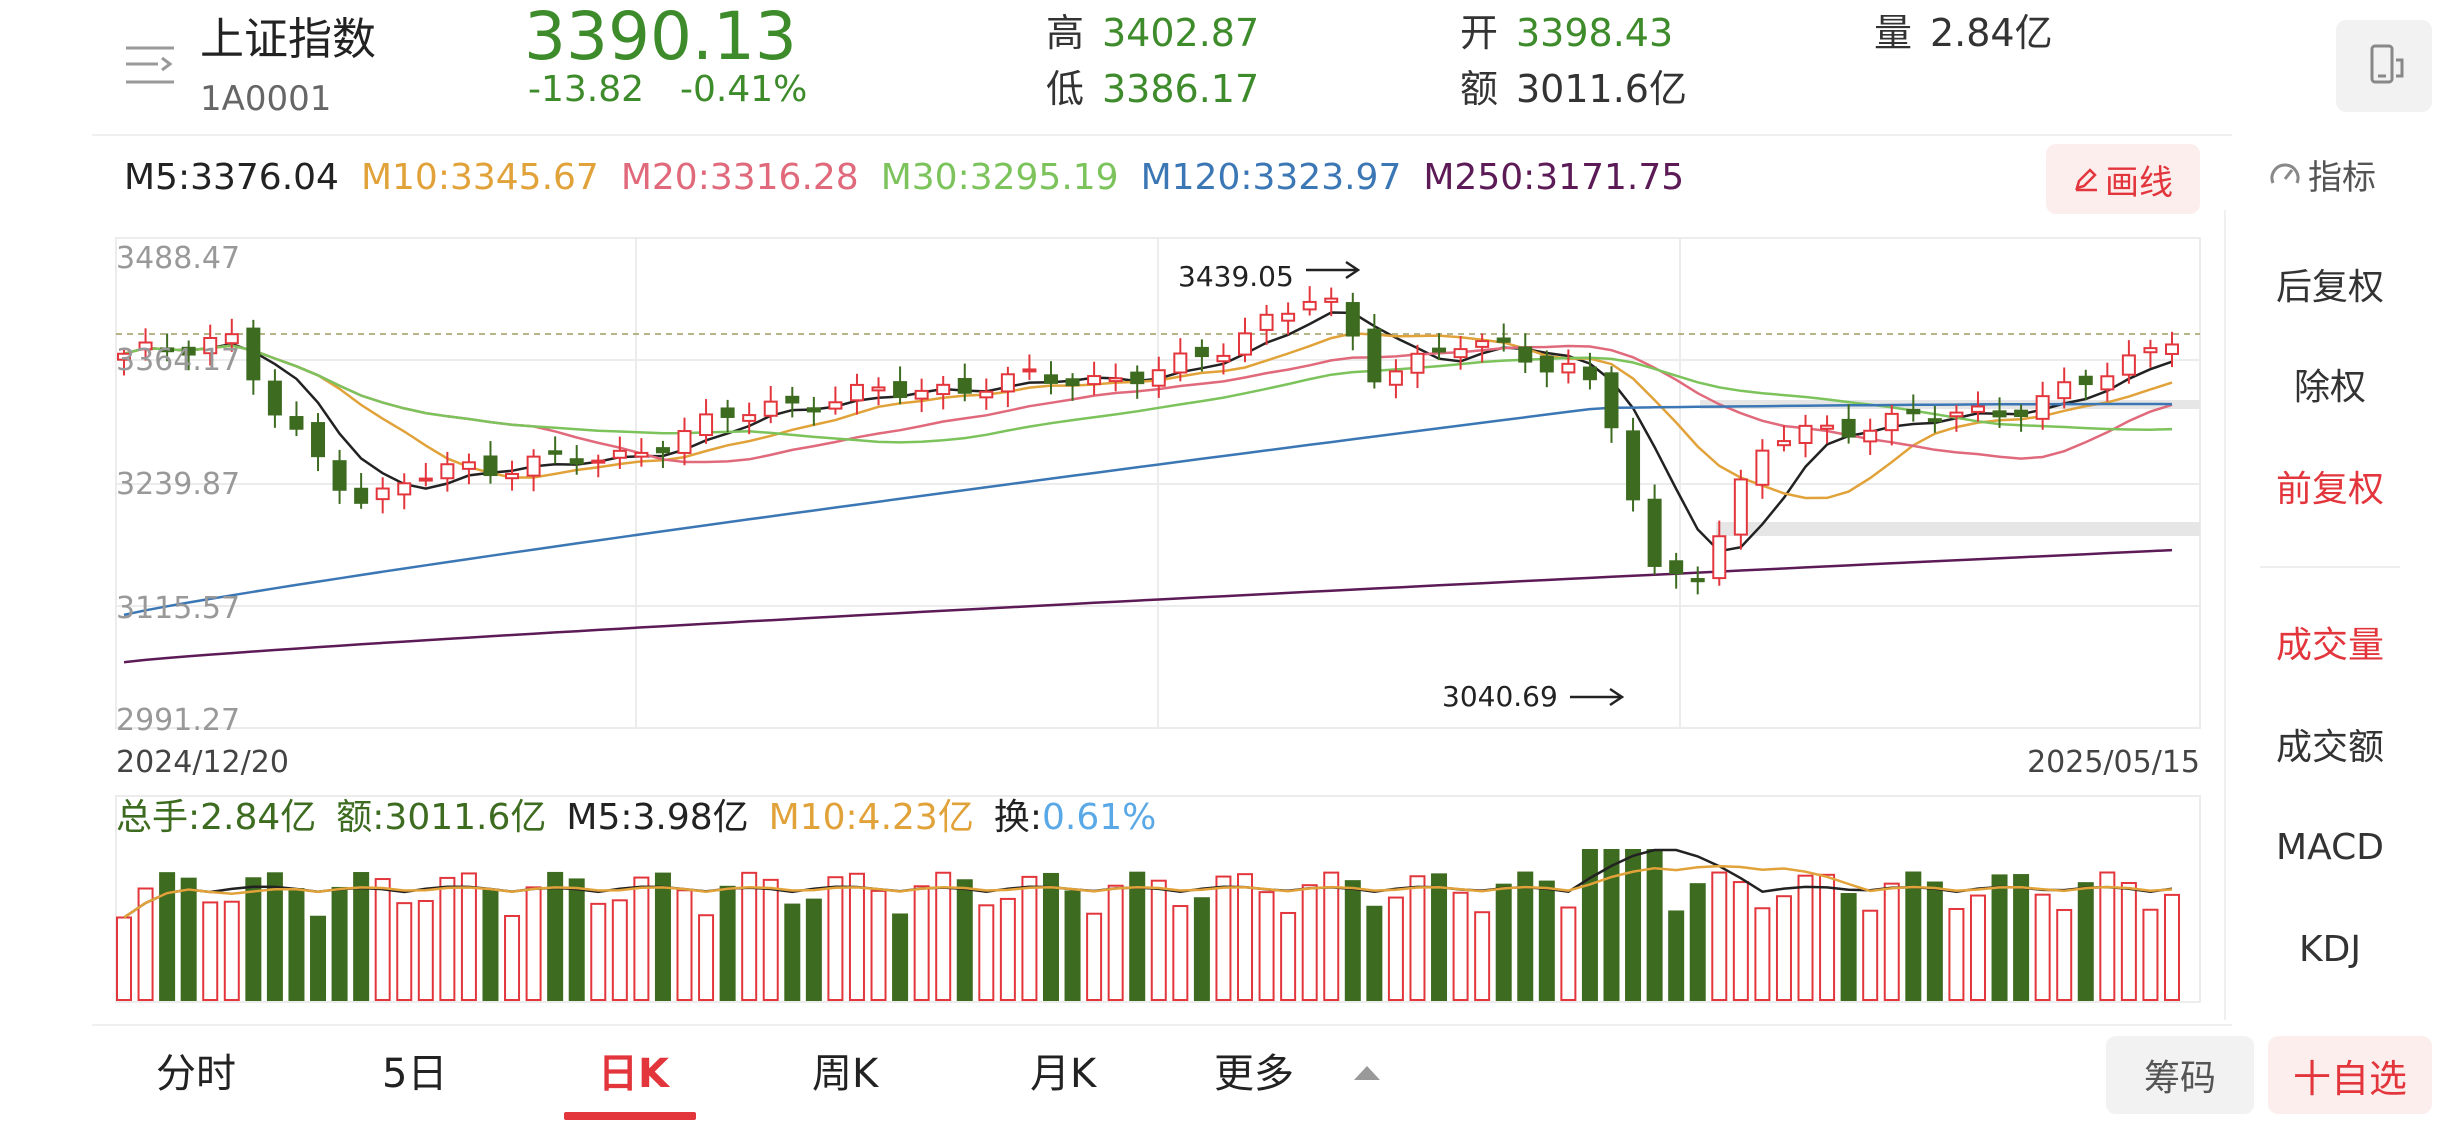 The image size is (2442, 1122). Describe the element at coordinates (2329, 747) in the screenshot. I see `side-item-amount: 成交额` at that location.